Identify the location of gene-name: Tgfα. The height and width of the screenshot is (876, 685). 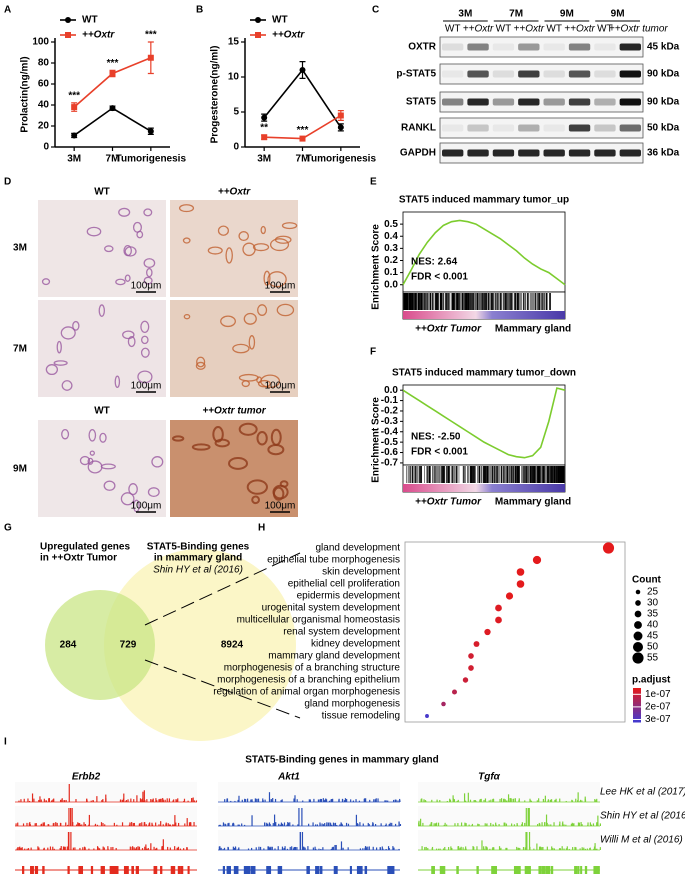
(489, 777).